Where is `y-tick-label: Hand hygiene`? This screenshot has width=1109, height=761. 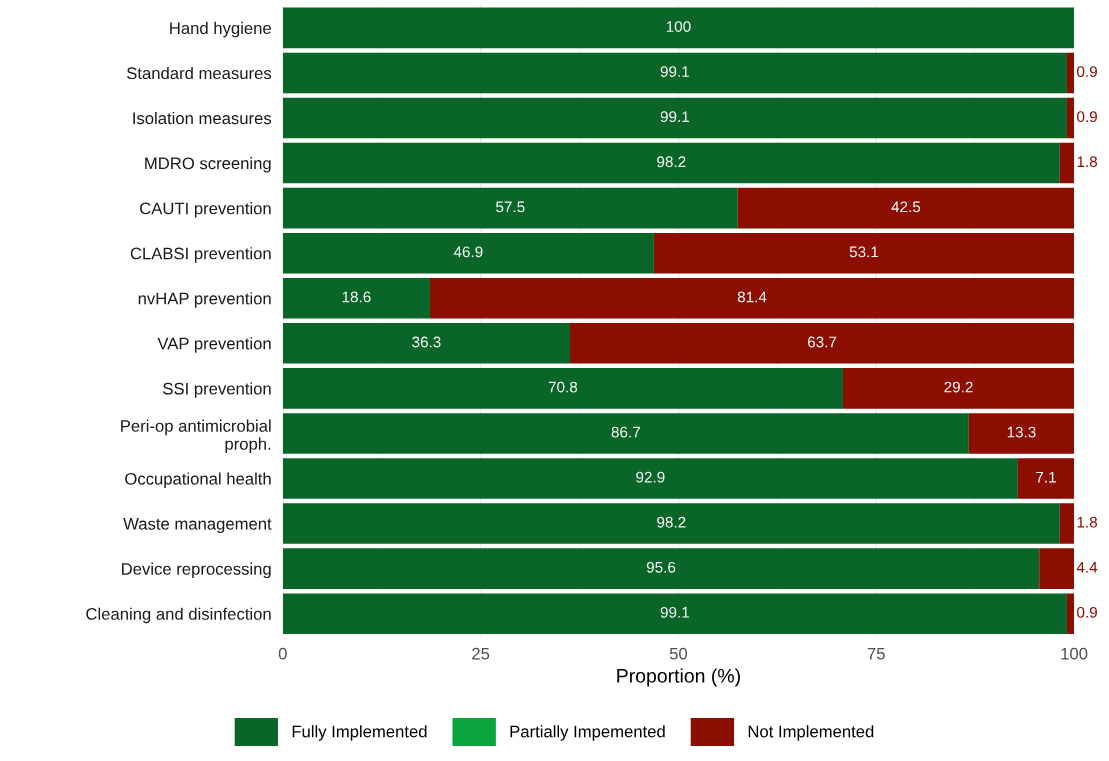 y-tick-label: Hand hygiene is located at coordinates (220, 29).